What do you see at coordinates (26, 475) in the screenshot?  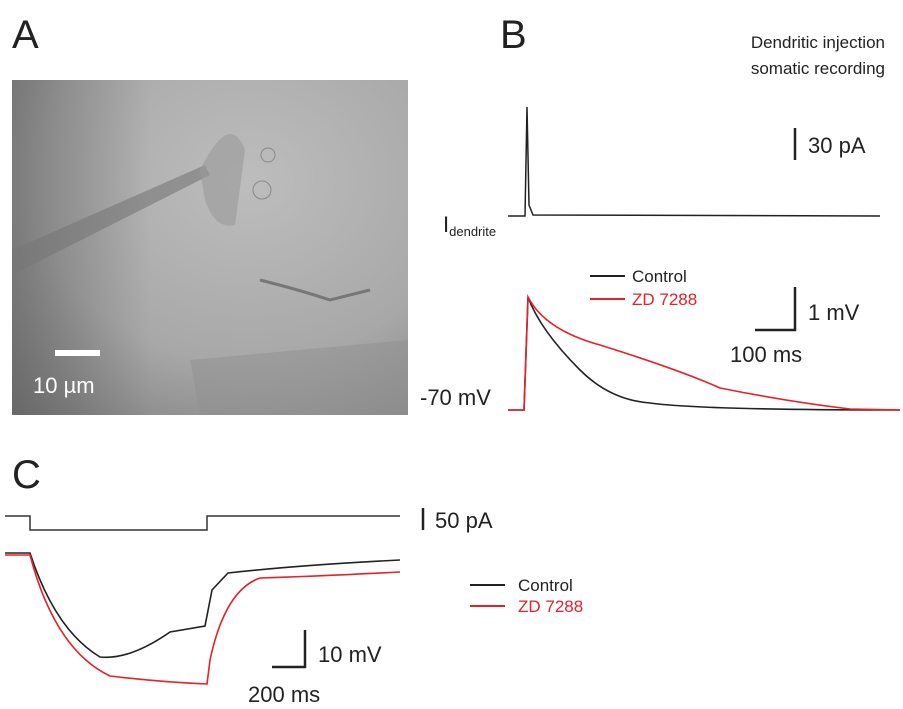 I see `panel-label: C` at bounding box center [26, 475].